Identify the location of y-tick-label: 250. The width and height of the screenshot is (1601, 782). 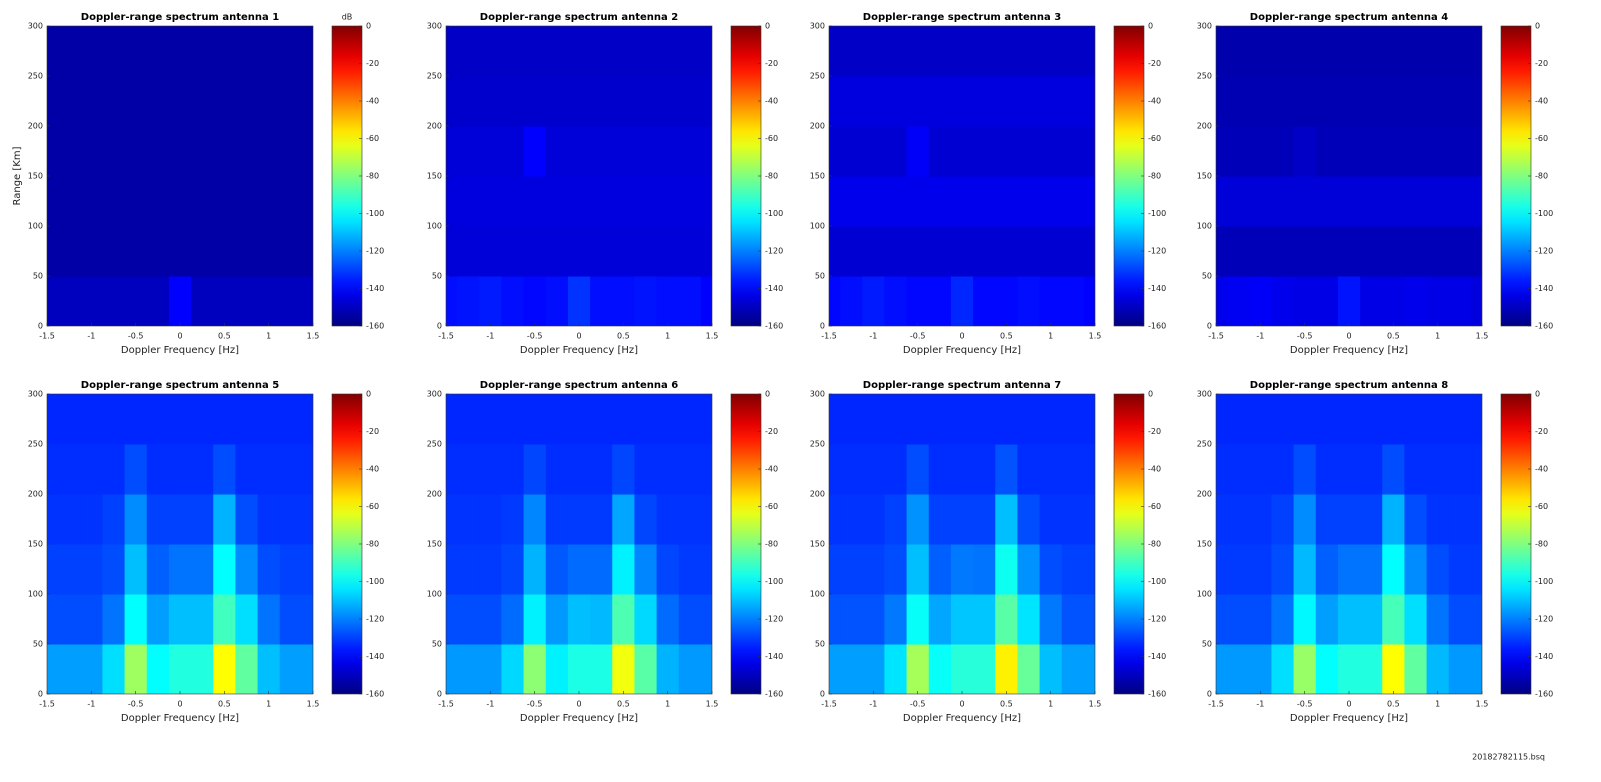
(434, 444).